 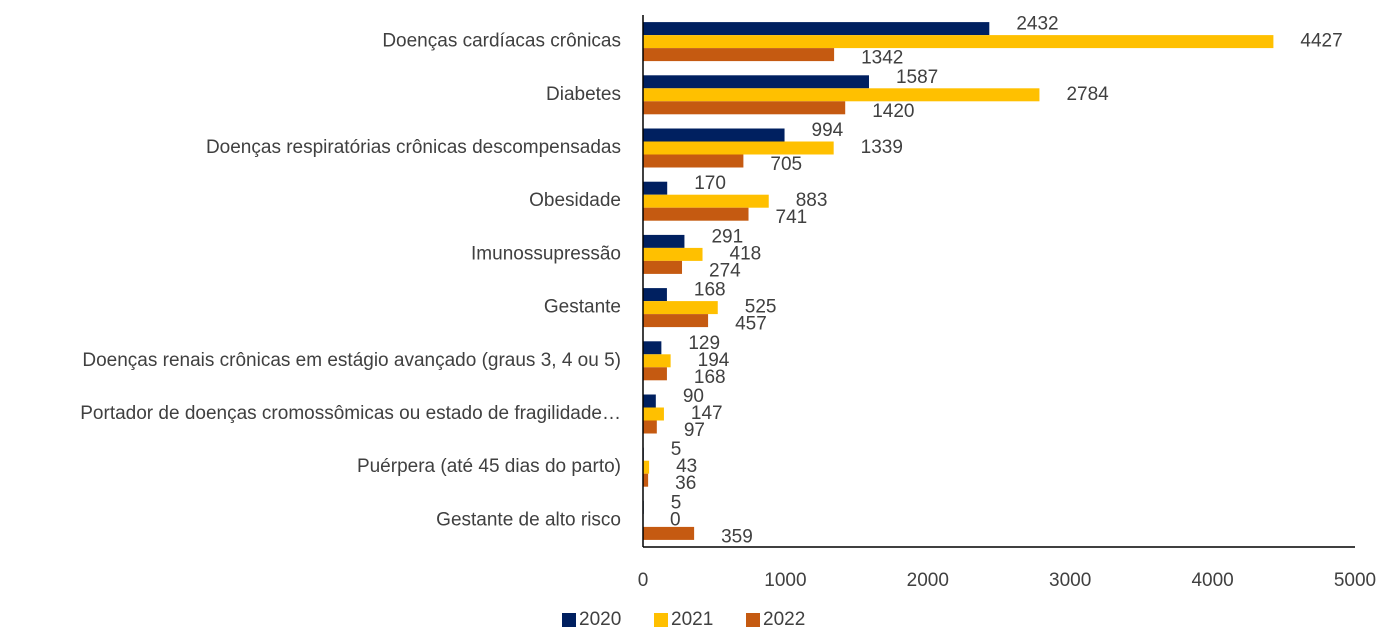 I want to click on data-label: 2784, so click(x=1087, y=94).